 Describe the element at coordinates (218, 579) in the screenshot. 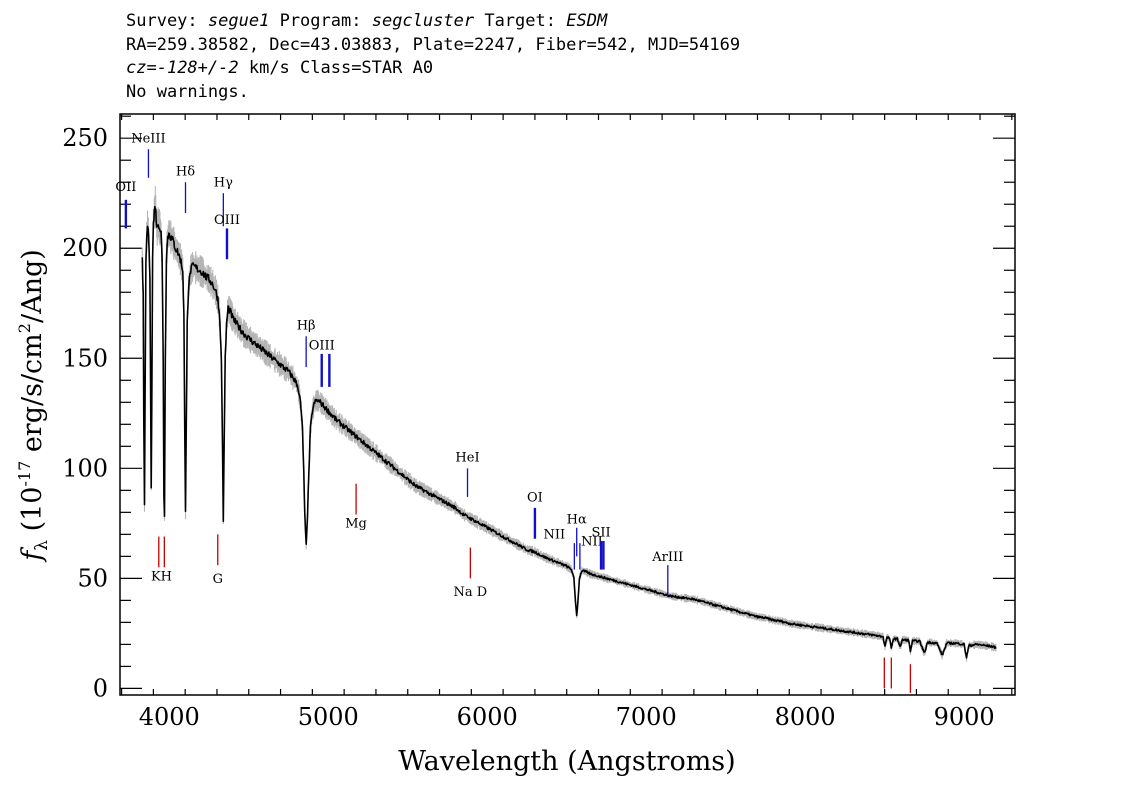

I see `absorption-line-label: G` at that location.